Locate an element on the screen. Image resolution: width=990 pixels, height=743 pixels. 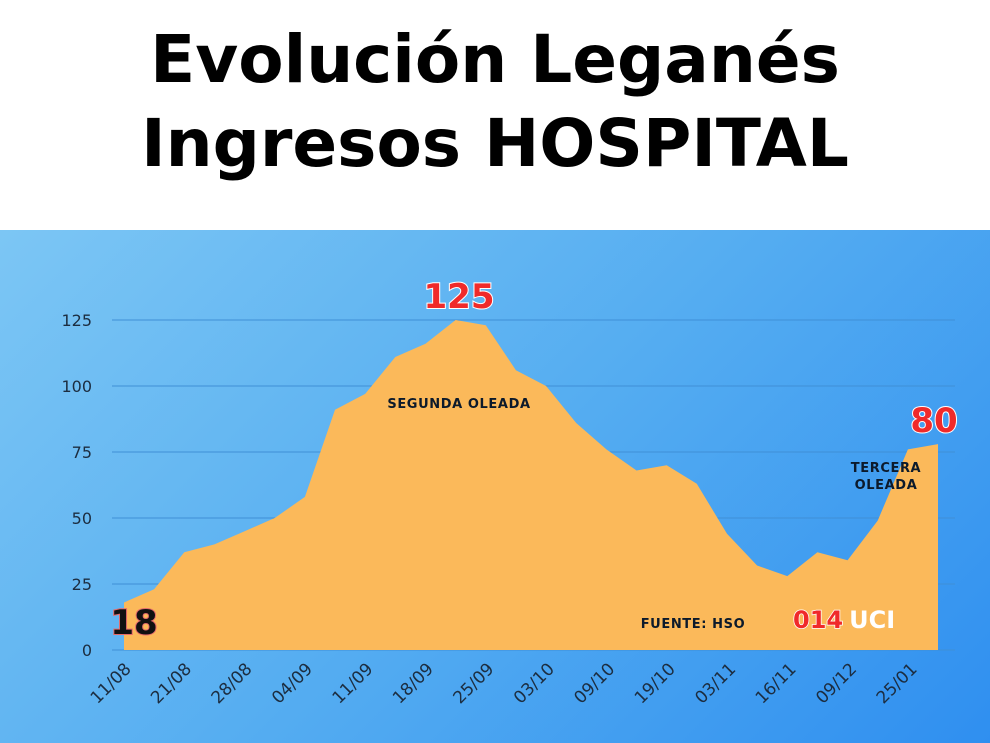
x-tick-label: 03/11 is located at coordinates (715, 683).